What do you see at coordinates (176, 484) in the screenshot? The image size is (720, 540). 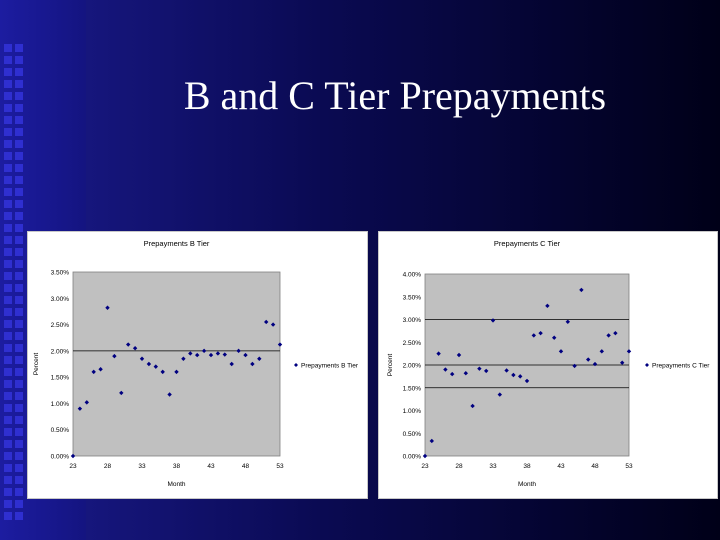 I see `x-axis-label: Month` at bounding box center [176, 484].